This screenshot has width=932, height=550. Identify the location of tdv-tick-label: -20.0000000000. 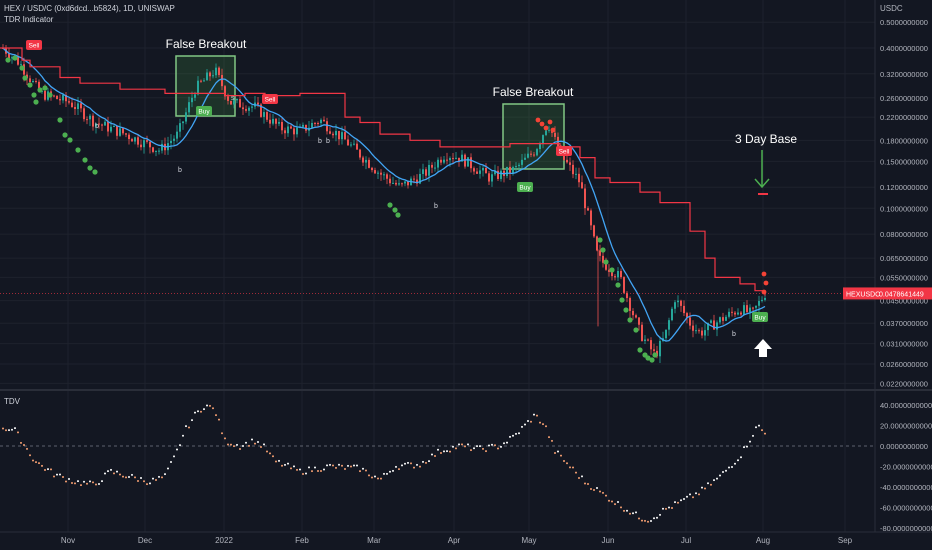
(906, 467).